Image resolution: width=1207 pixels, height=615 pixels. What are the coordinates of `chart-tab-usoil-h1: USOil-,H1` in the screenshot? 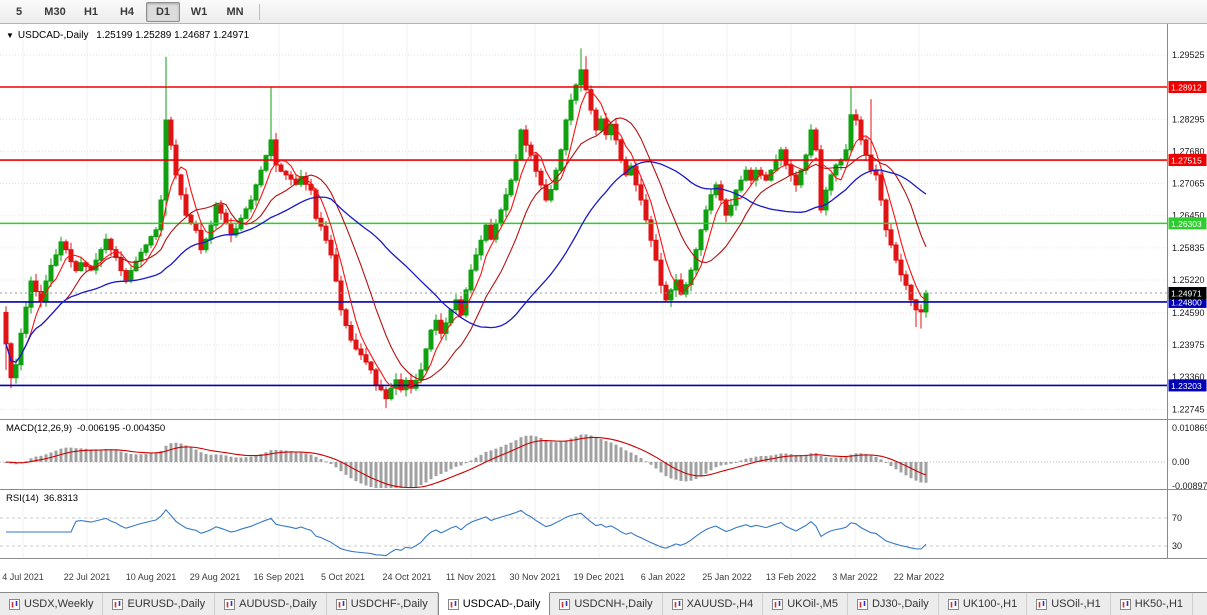 It's located at (1069, 604).